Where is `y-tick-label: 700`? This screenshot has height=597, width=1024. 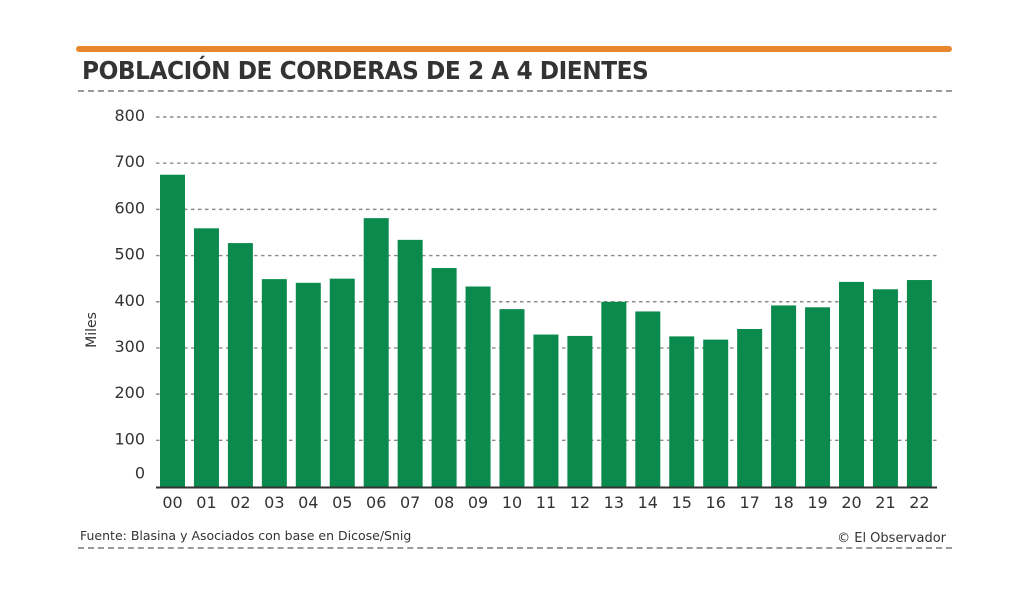
y-tick-label: 700 is located at coordinates (129, 161).